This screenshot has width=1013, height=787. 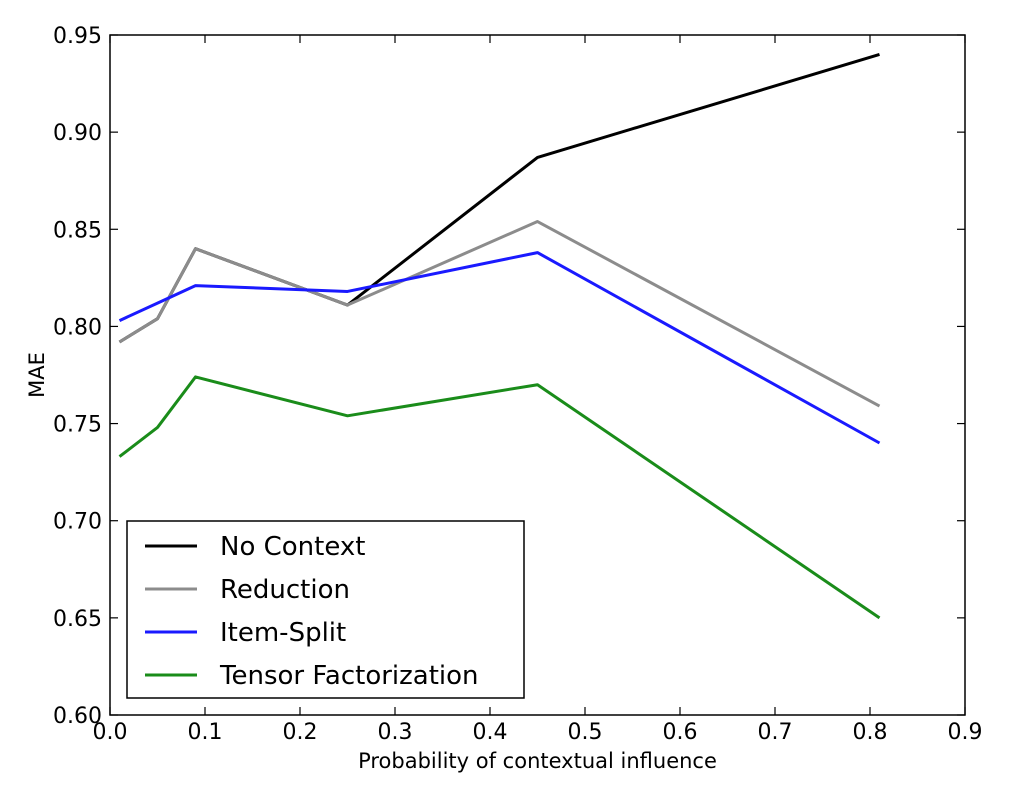 I want to click on y-tick-label: 0.75, so click(x=77, y=425).